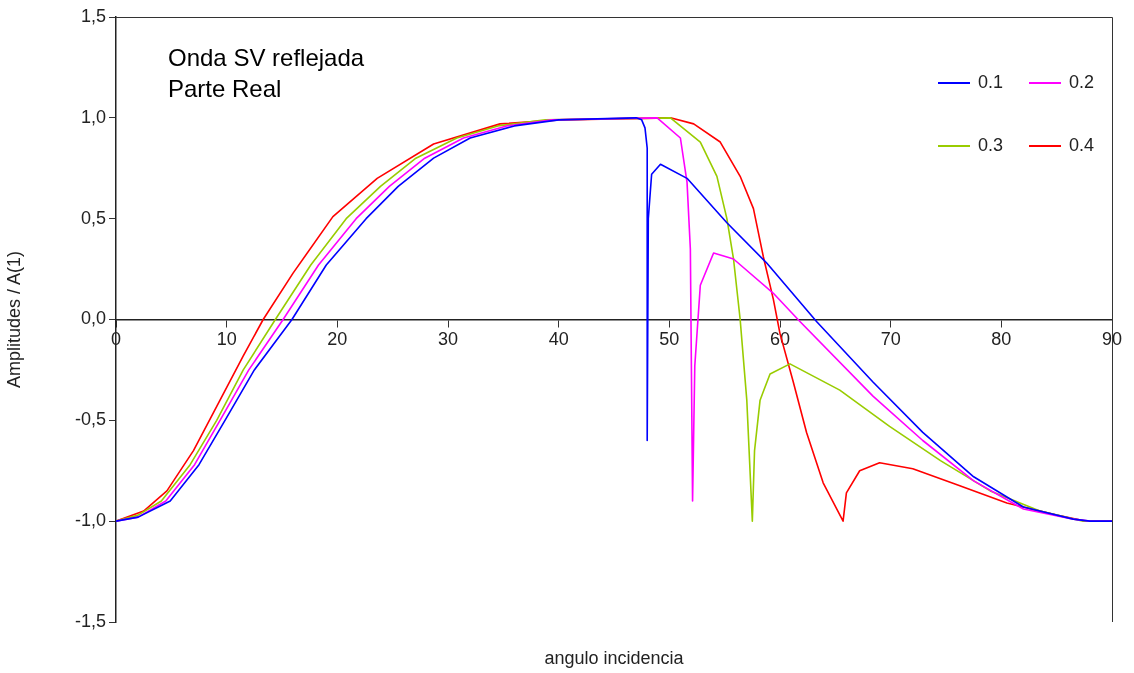  I want to click on legend-label: 0.1, so click(990, 82).